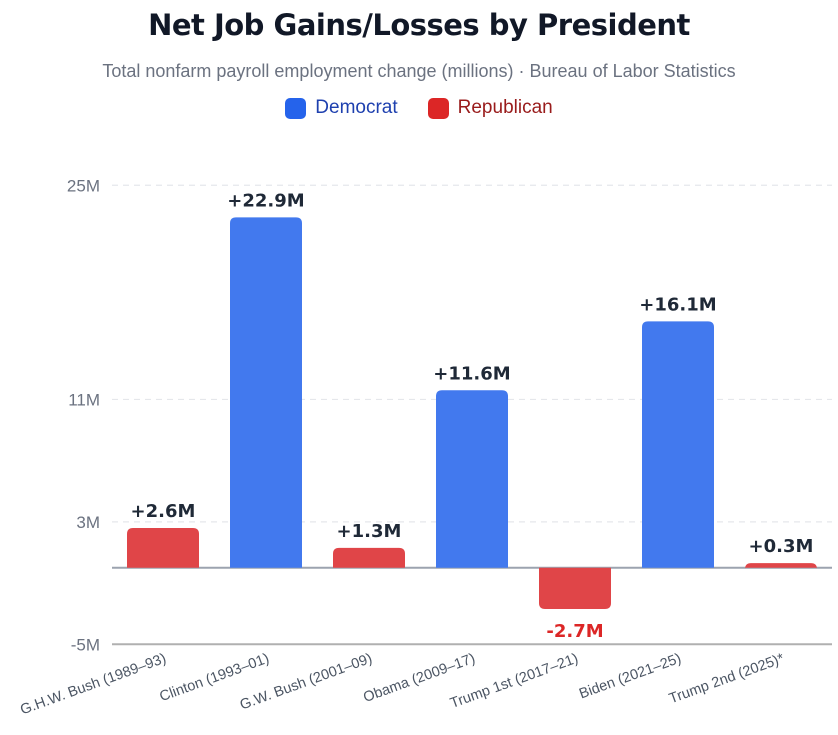  Describe the element at coordinates (296, 108) in the screenshot. I see `legend-swatch-democrat` at that location.